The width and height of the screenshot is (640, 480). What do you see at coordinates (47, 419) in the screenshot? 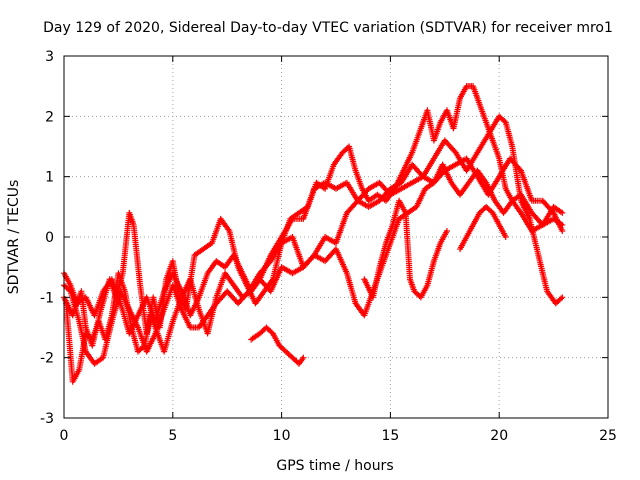
I see `y-tick-label: -3` at bounding box center [47, 419].